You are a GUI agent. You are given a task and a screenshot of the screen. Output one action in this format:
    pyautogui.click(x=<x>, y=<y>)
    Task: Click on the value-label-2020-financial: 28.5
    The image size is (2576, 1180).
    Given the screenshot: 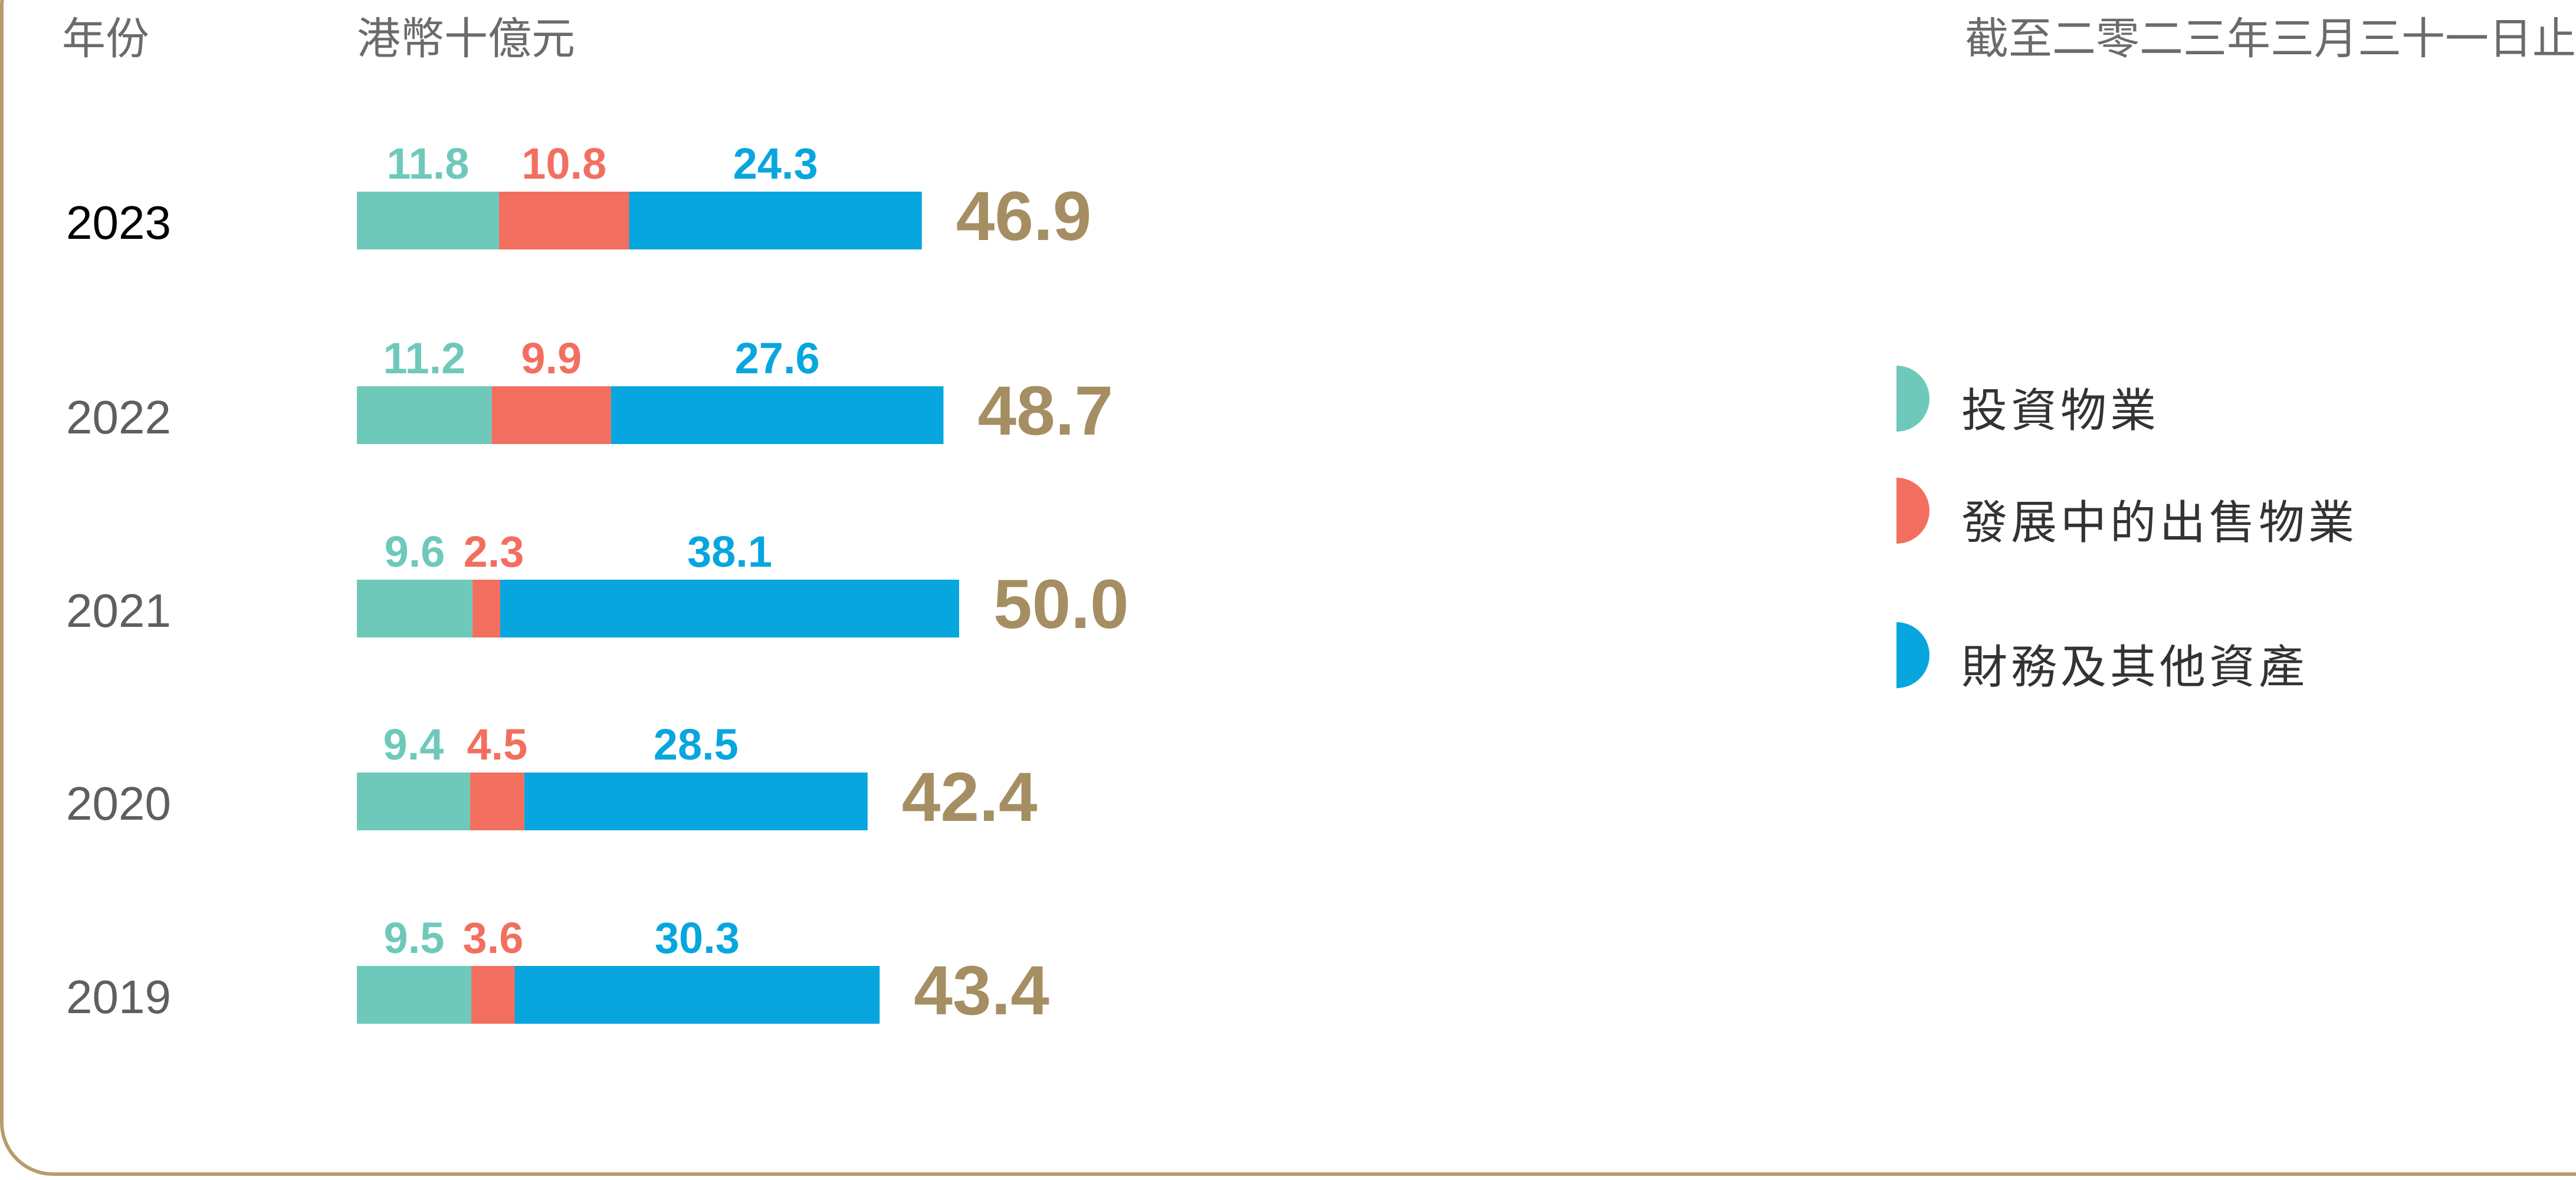 What is the action you would take?
    pyautogui.click(x=696, y=744)
    